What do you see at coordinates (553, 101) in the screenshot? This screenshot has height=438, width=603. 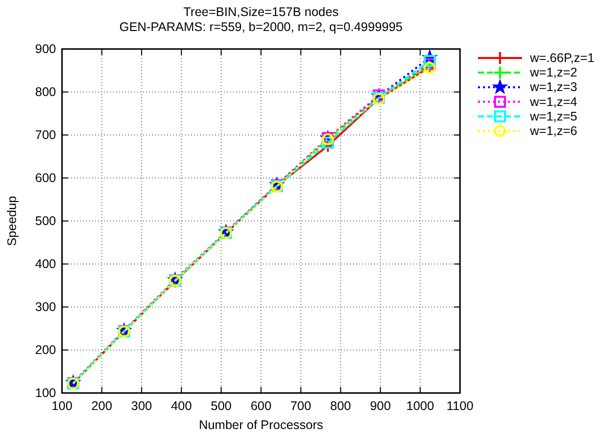 I see `legend-label: w=1,z=4` at bounding box center [553, 101].